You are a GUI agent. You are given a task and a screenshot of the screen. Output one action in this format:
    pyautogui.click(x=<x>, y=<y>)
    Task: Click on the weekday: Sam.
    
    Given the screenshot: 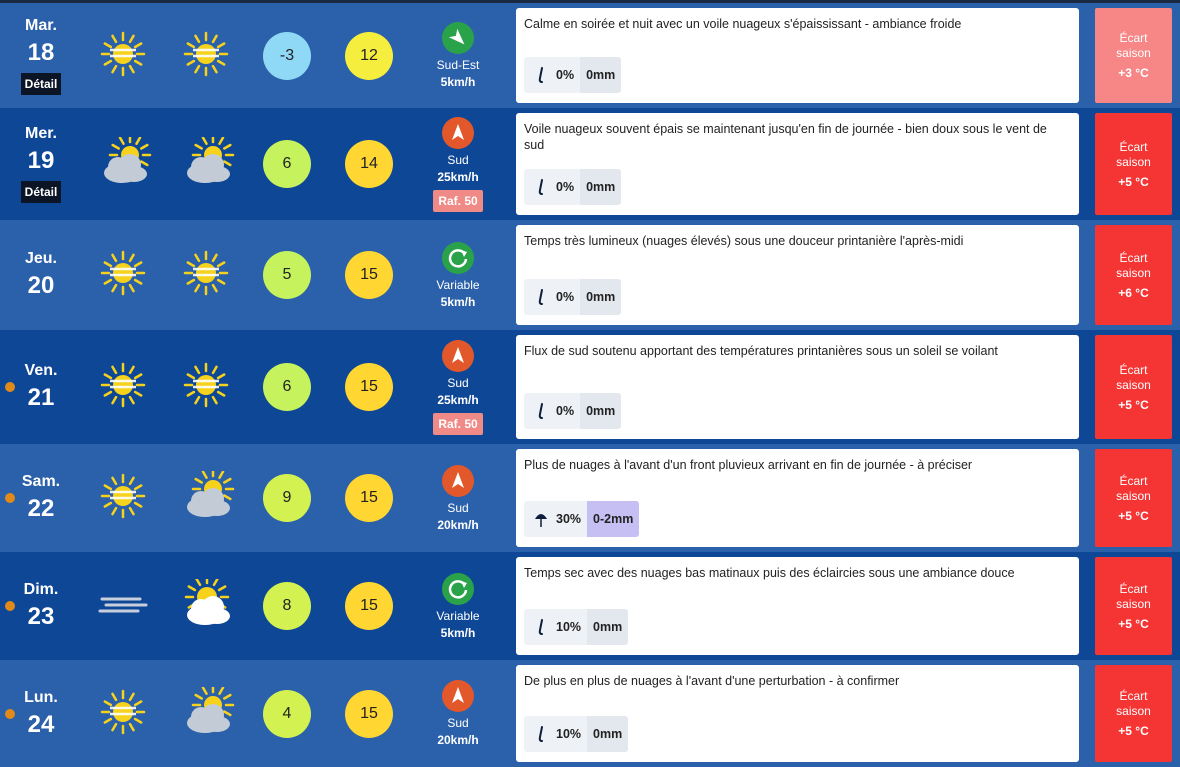 What is the action you would take?
    pyautogui.click(x=41, y=481)
    